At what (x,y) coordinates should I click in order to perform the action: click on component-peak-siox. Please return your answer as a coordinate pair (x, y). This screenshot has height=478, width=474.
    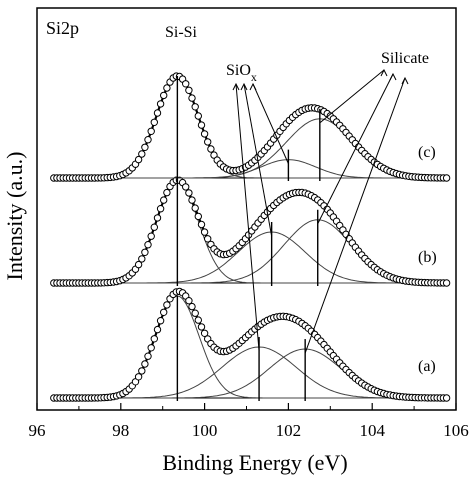
    Looking at the image, I should click on (250, 372).